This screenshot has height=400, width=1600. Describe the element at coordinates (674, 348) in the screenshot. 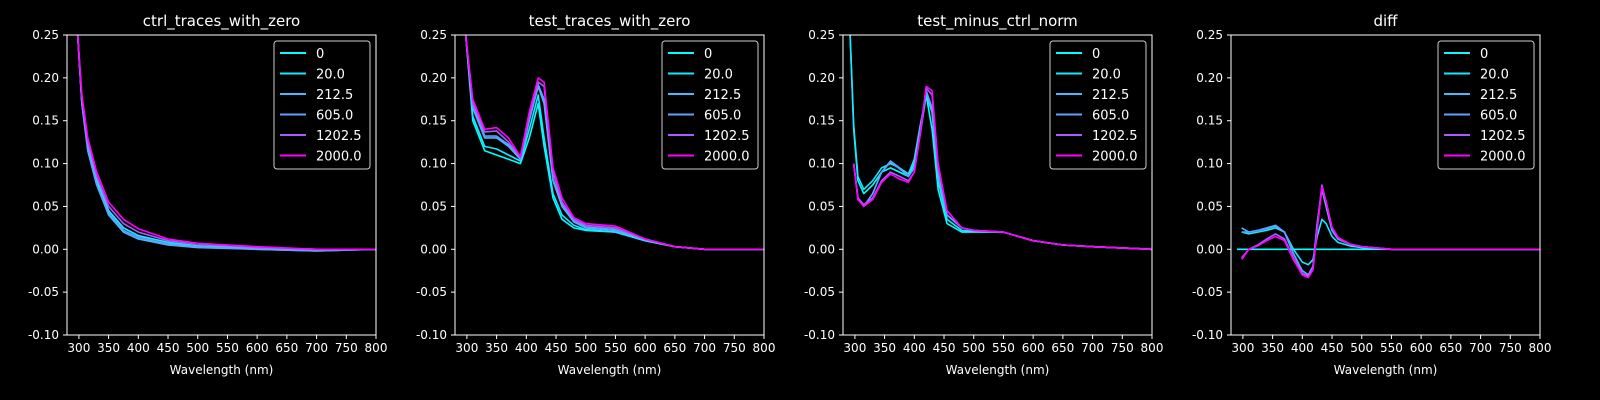

I see `x-tick-label: 650` at that location.